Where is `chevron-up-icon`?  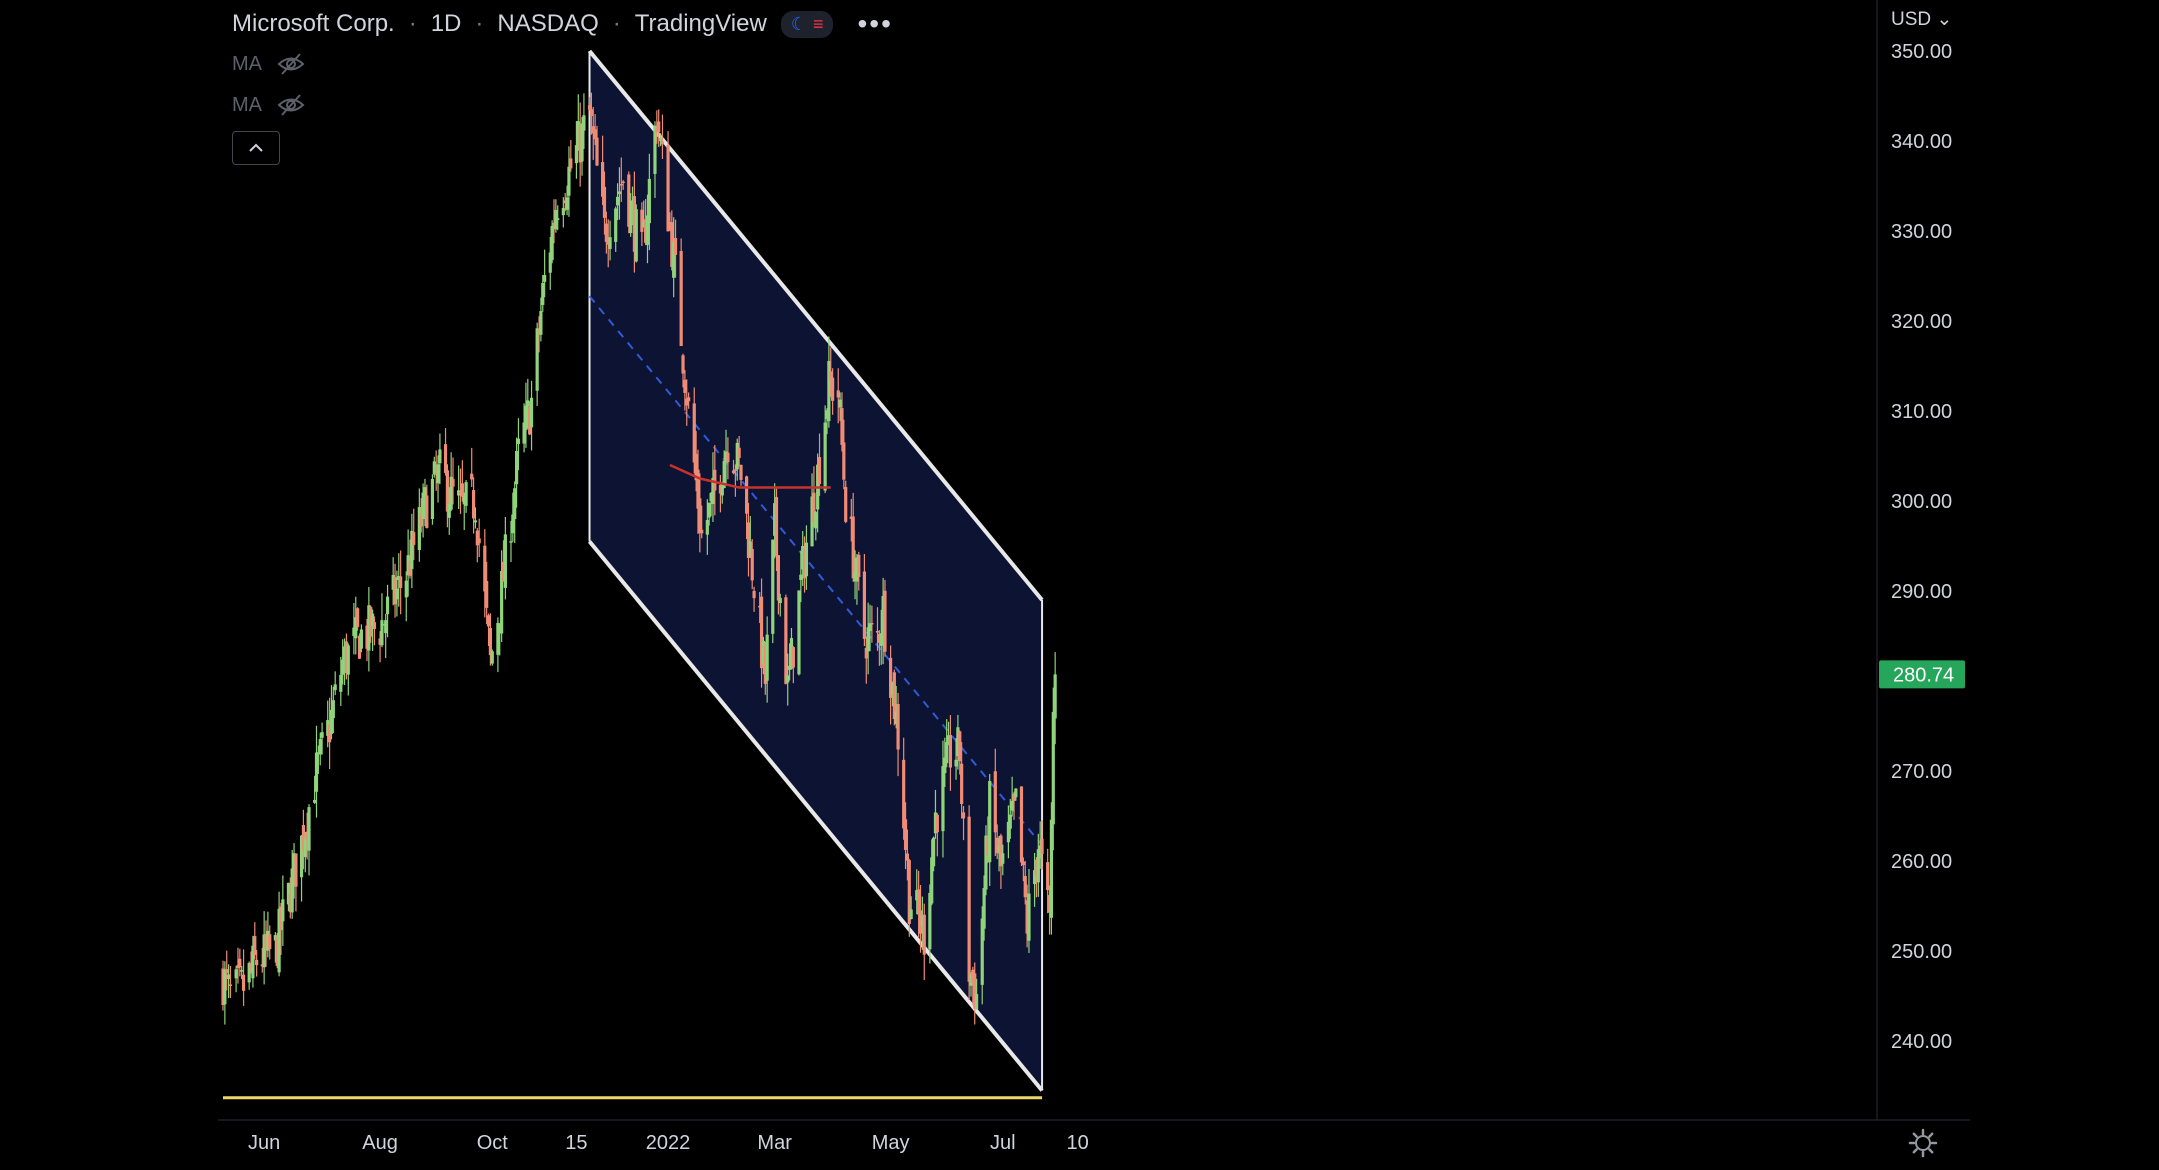 chevron-up-icon is located at coordinates (256, 147).